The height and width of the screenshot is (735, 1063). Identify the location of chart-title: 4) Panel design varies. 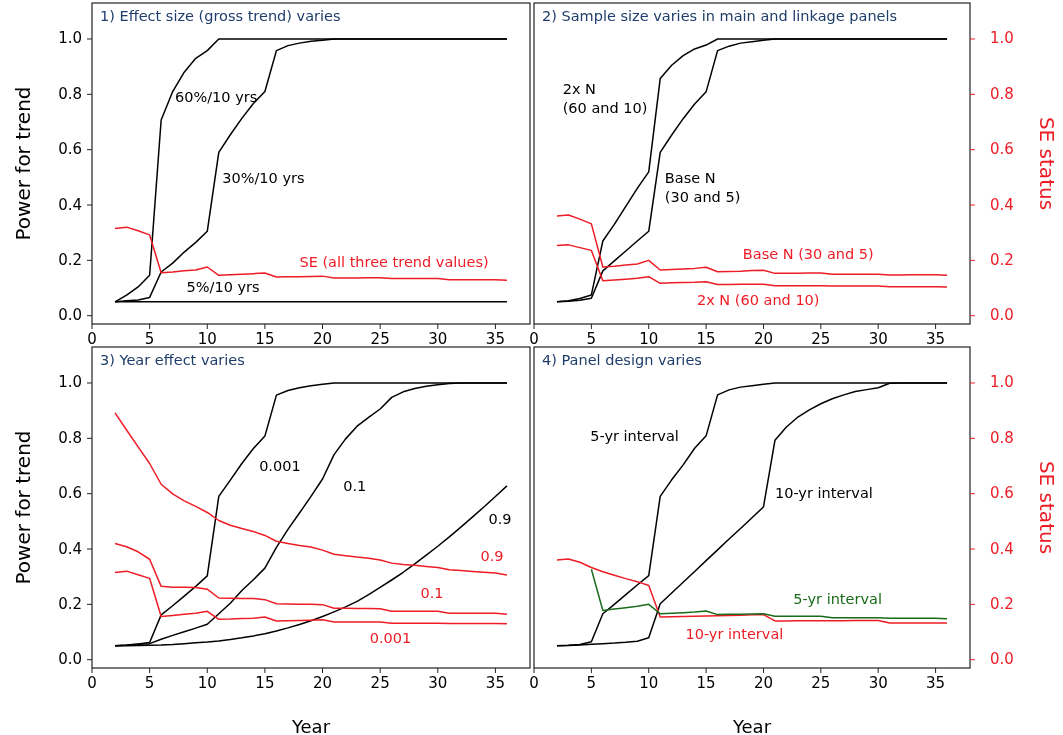
(622, 360).